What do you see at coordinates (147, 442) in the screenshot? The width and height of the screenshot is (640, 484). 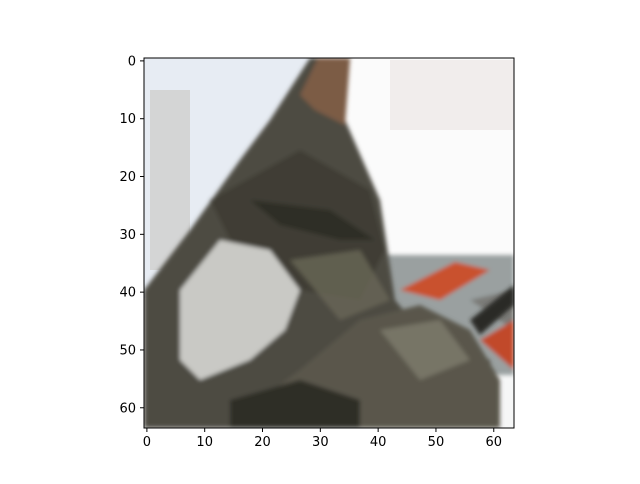 I see `x-tick-label: 0` at bounding box center [147, 442].